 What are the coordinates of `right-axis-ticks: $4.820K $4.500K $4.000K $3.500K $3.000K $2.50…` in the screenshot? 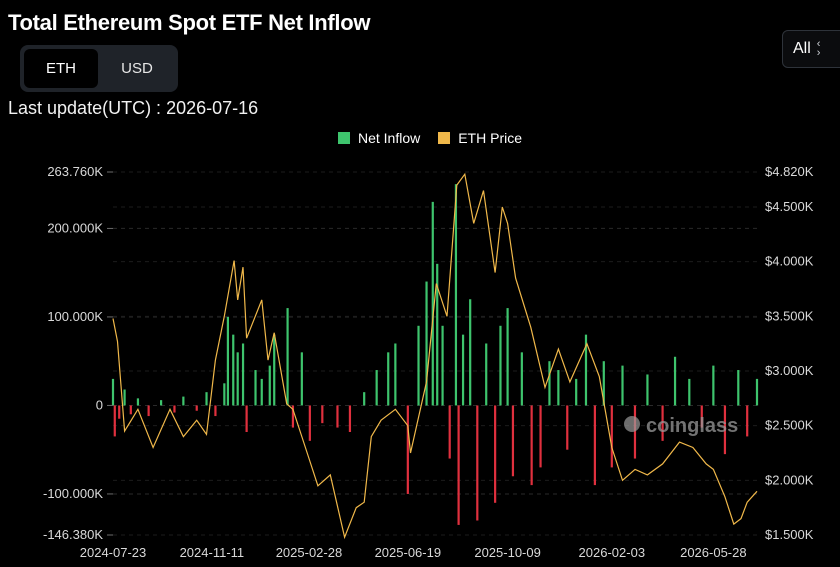 It's located at (789, 353).